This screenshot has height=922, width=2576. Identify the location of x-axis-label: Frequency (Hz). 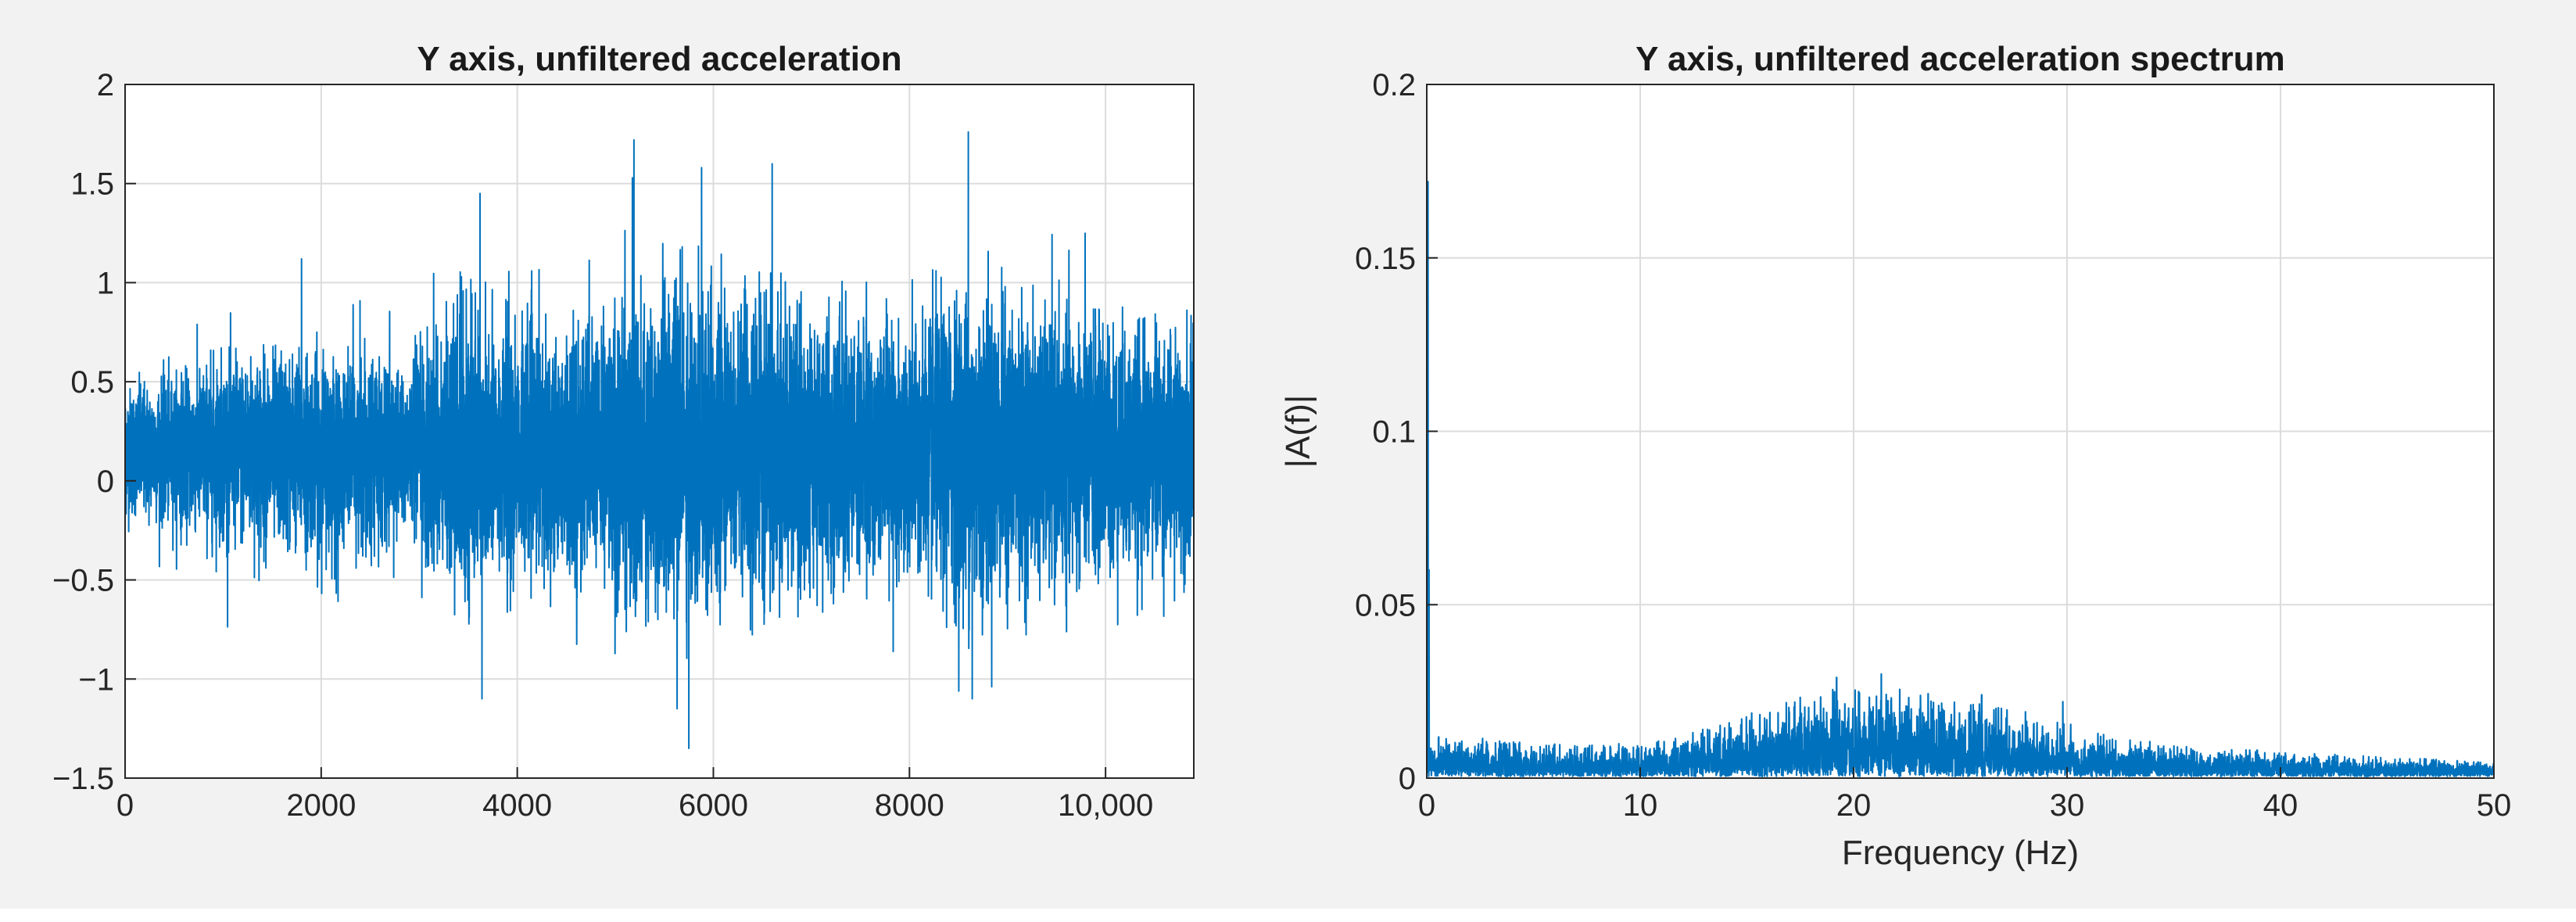
(1960, 853).